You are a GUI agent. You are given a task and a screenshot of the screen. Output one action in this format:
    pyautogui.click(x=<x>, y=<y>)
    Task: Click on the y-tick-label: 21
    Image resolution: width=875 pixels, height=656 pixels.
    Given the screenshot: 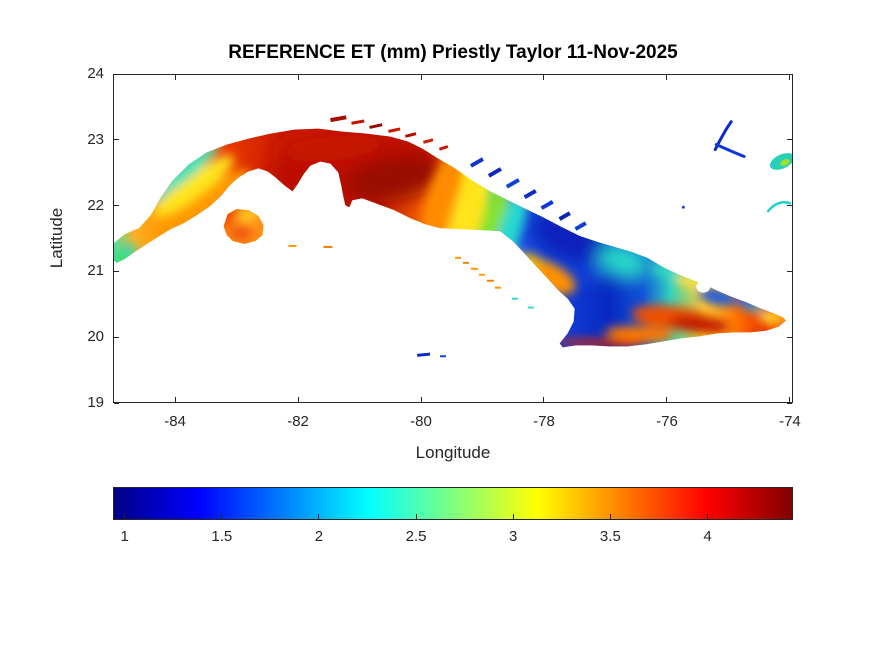 What is the action you would take?
    pyautogui.click(x=95, y=271)
    